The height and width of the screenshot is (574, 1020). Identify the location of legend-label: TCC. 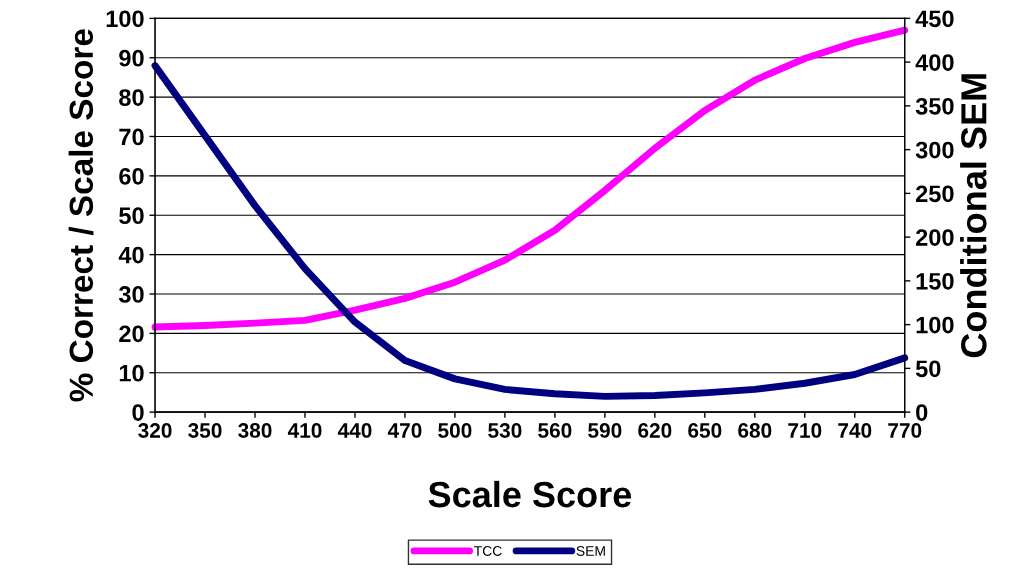
(488, 551).